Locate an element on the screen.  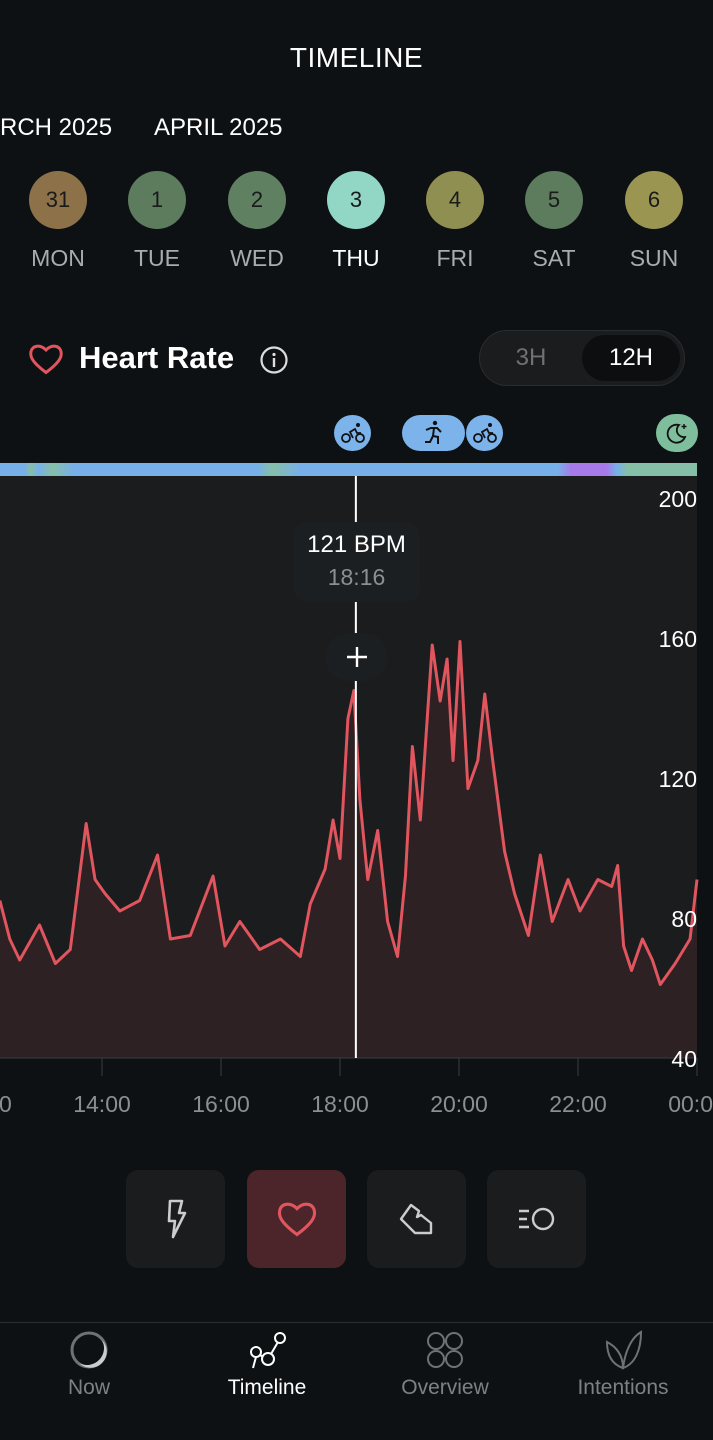
y-tick-label: 80 is located at coordinates (684, 919).